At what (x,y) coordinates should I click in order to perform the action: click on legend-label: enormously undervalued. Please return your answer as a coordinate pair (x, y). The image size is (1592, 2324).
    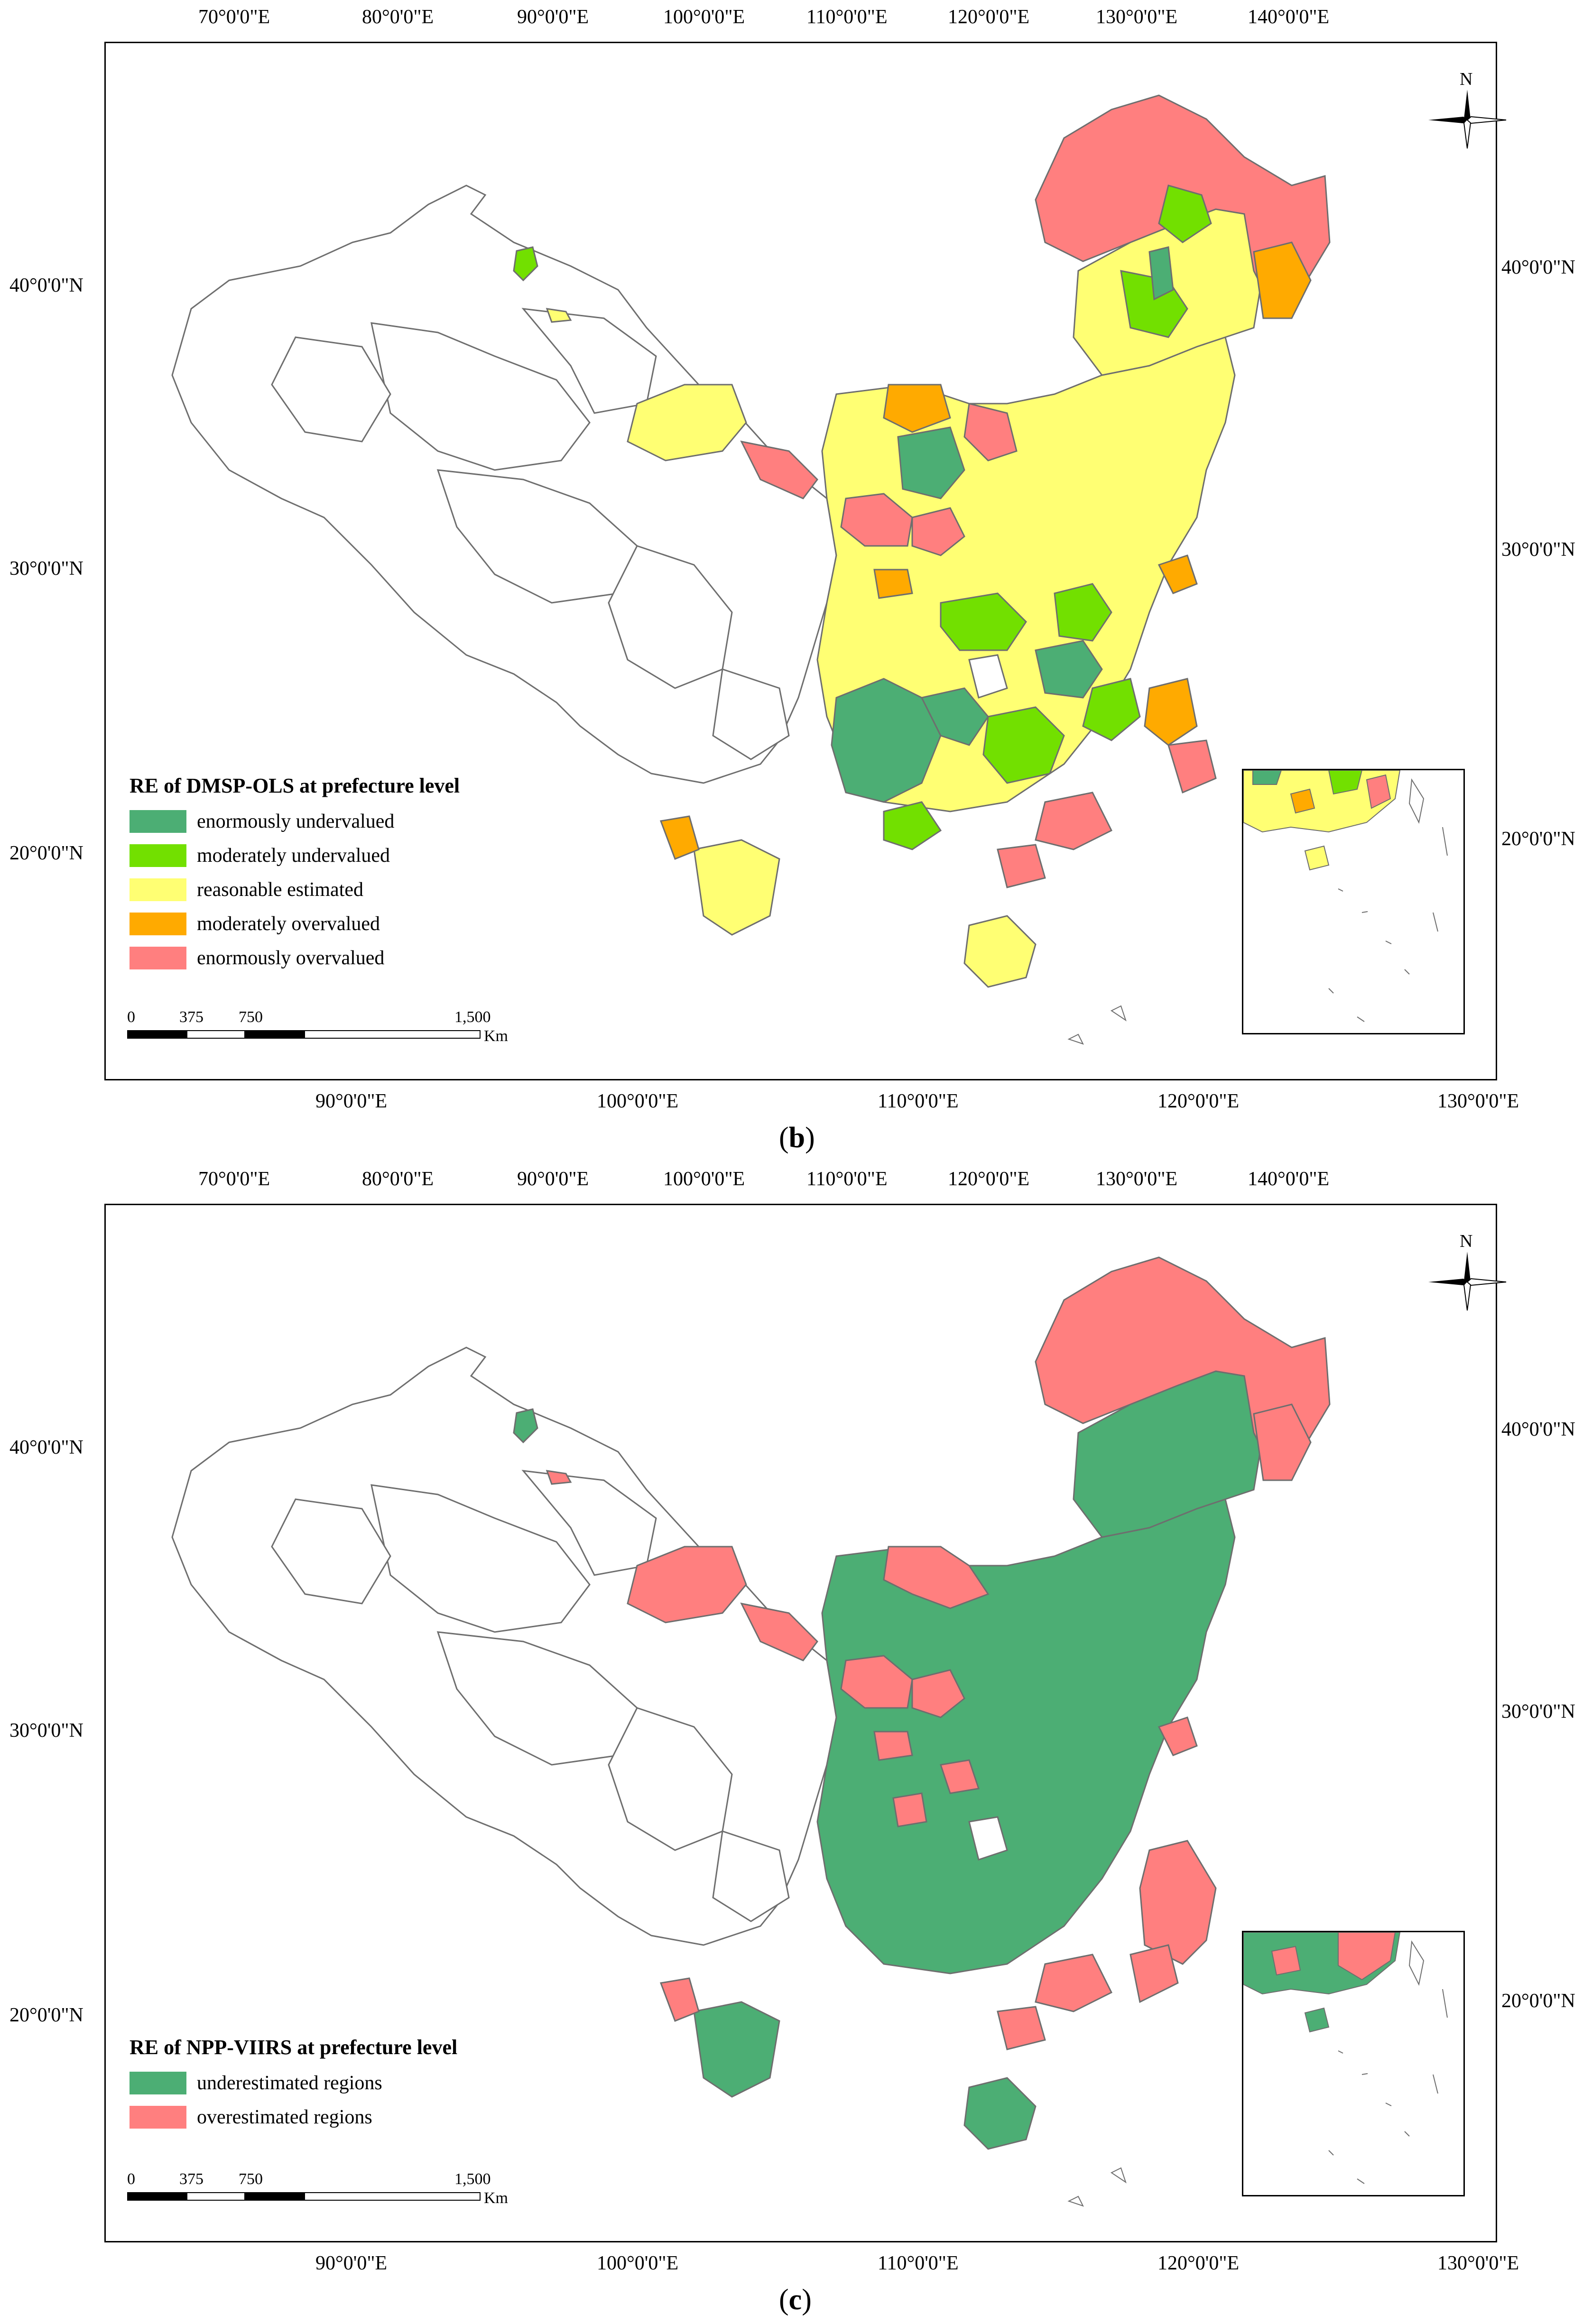
    Looking at the image, I should click on (296, 822).